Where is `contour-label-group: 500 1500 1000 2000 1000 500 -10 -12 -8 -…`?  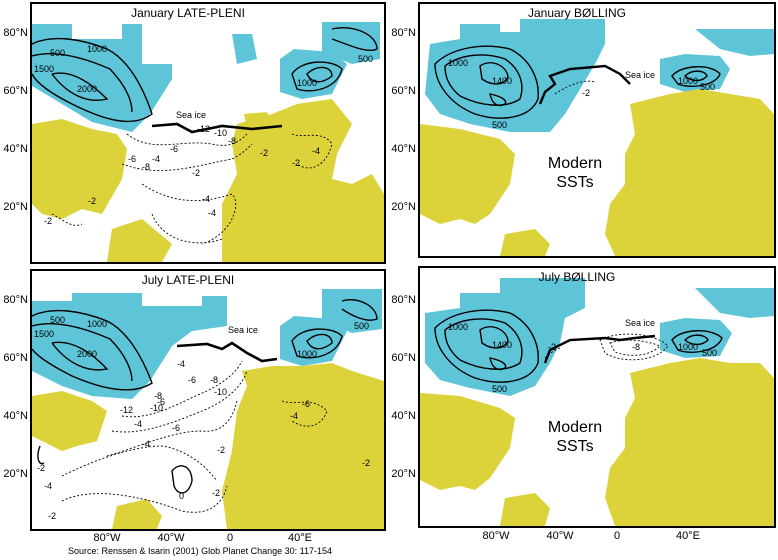
contour-label-group: 500 1500 1000 2000 1000 500 -10 -12 -8 -… is located at coordinates (203, 135).